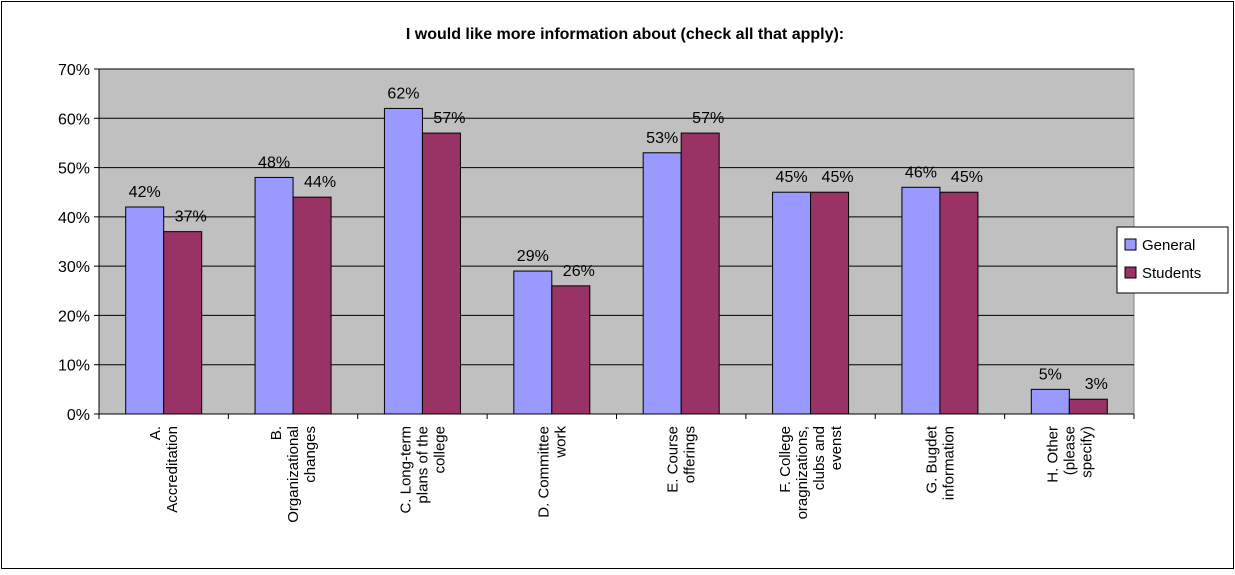  What do you see at coordinates (74, 366) in the screenshot?
I see `y-tick-label: 10%` at bounding box center [74, 366].